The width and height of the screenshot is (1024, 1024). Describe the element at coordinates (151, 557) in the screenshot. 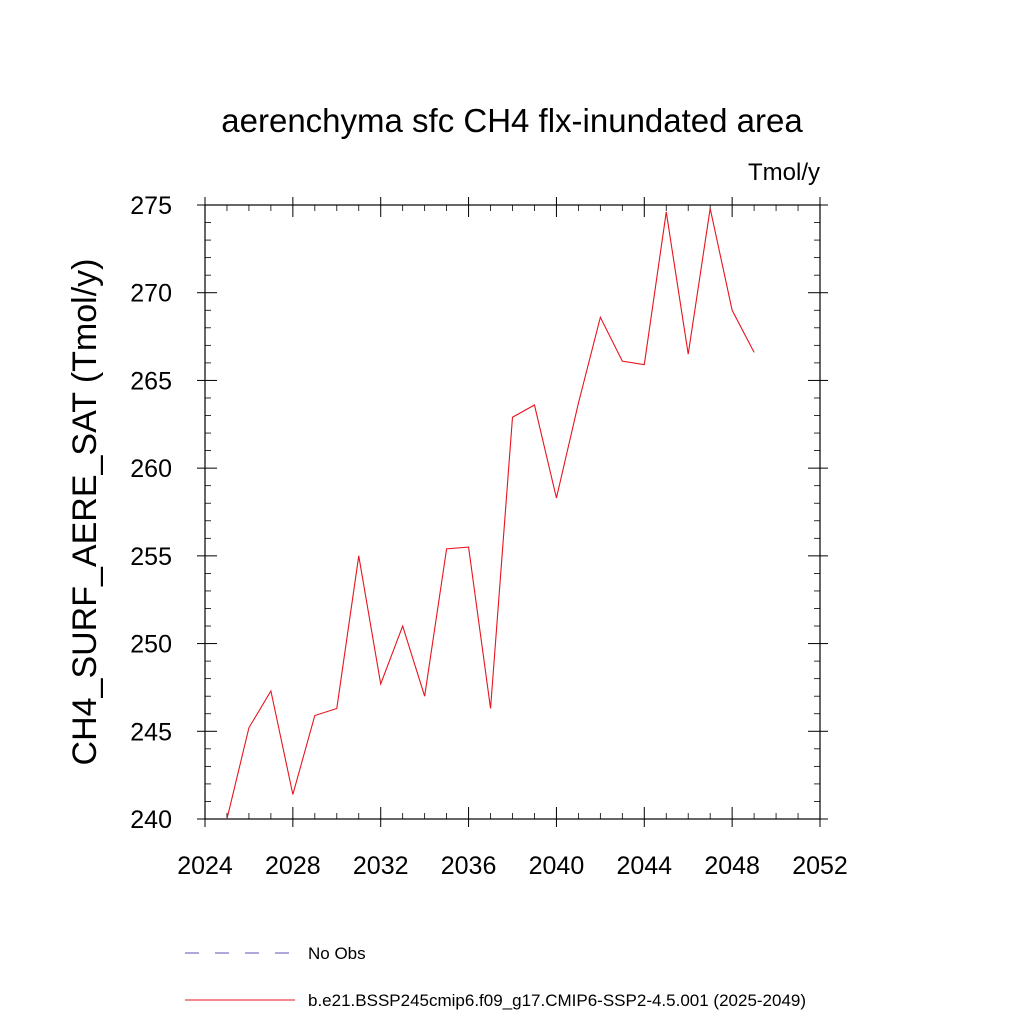

I see `y-tick-label: 255` at that location.